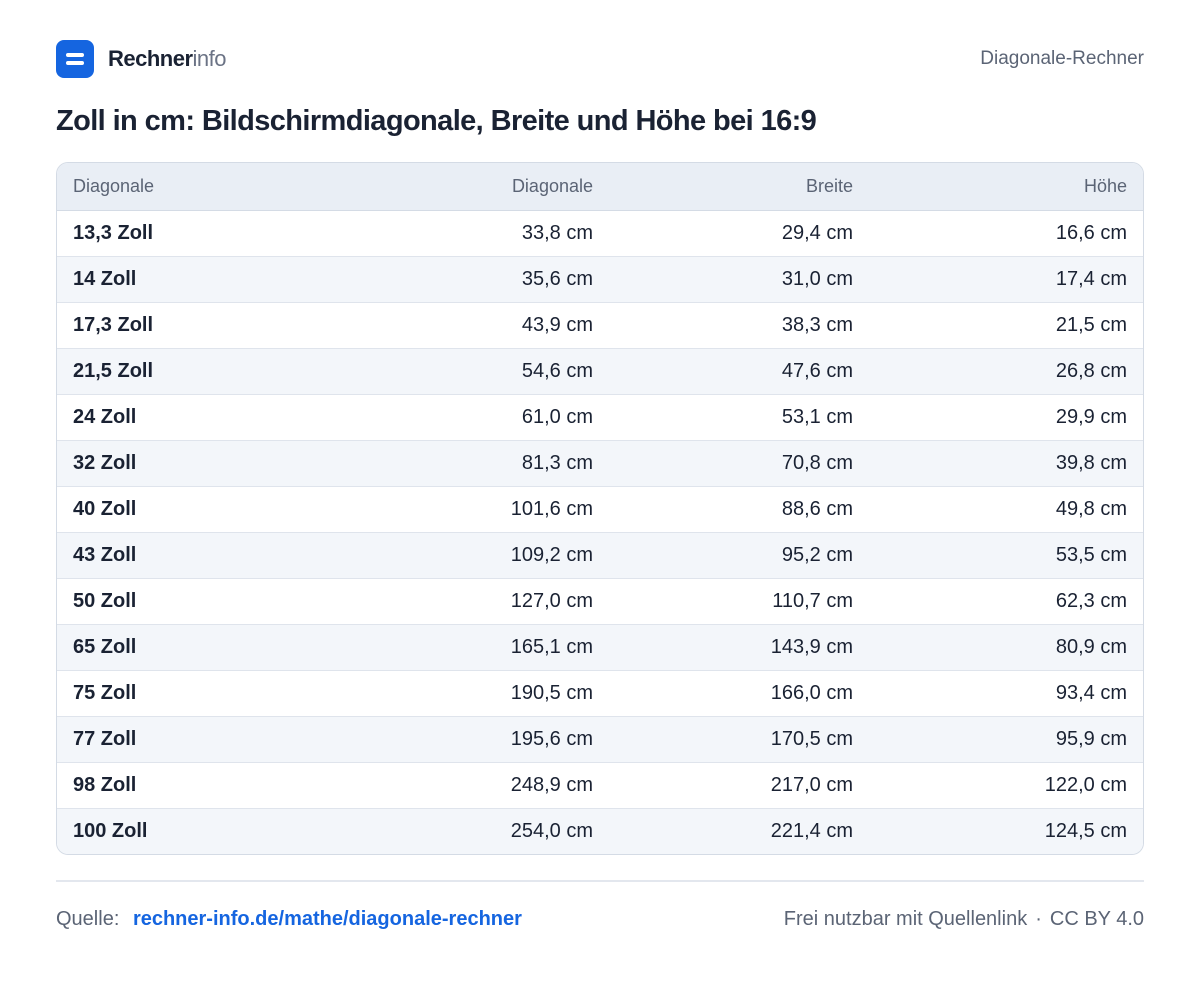 The height and width of the screenshot is (1000, 1200). What do you see at coordinates (195, 417) in the screenshot?
I see `cell-diagonal-inch: 24 Zoll` at bounding box center [195, 417].